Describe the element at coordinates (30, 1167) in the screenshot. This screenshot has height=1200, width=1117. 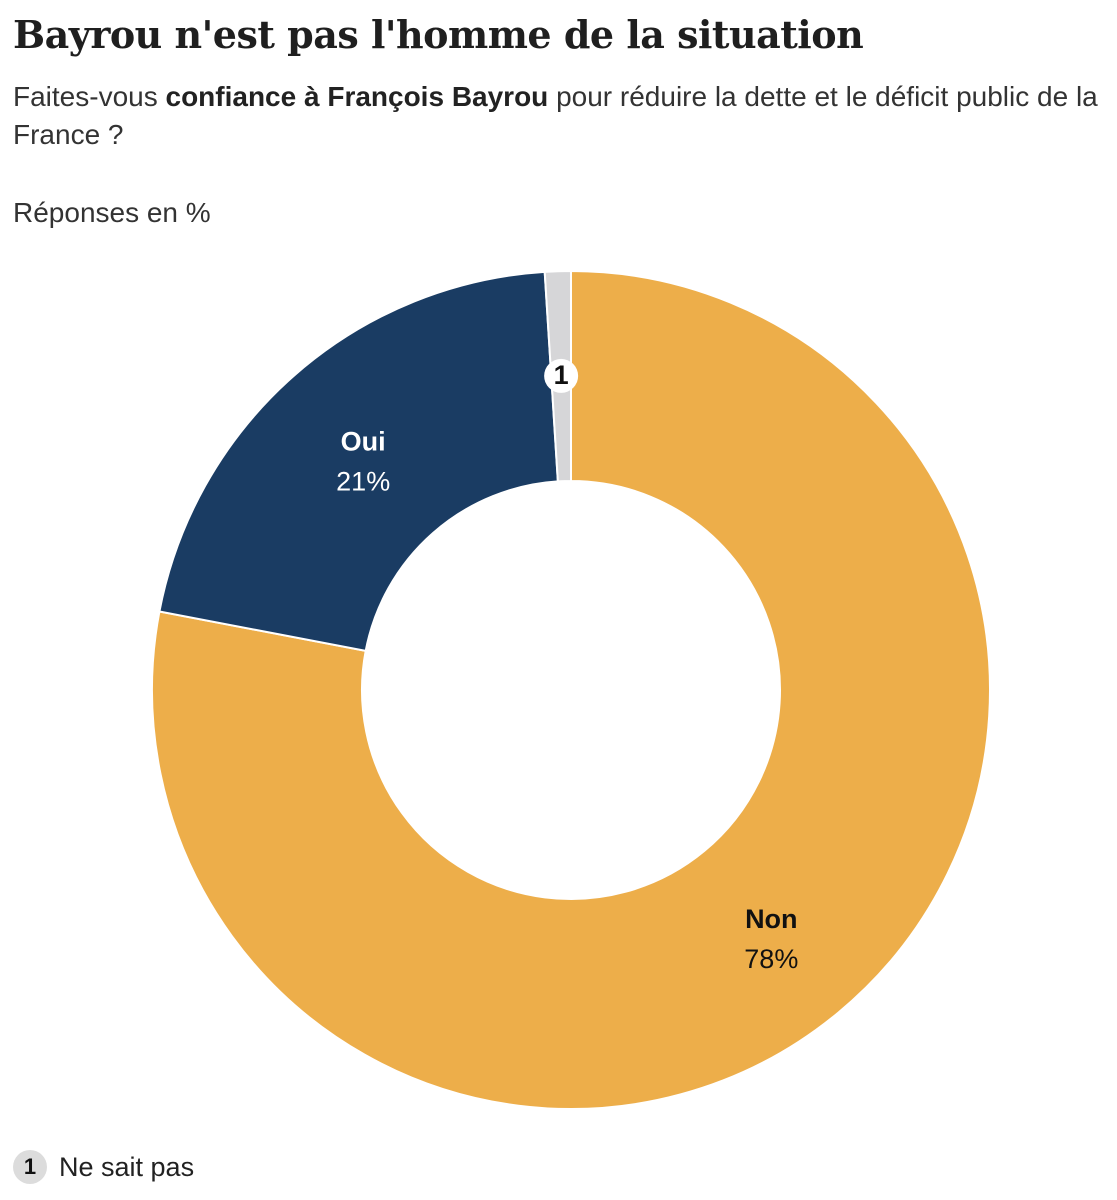
I see `legend-marker: 1` at that location.